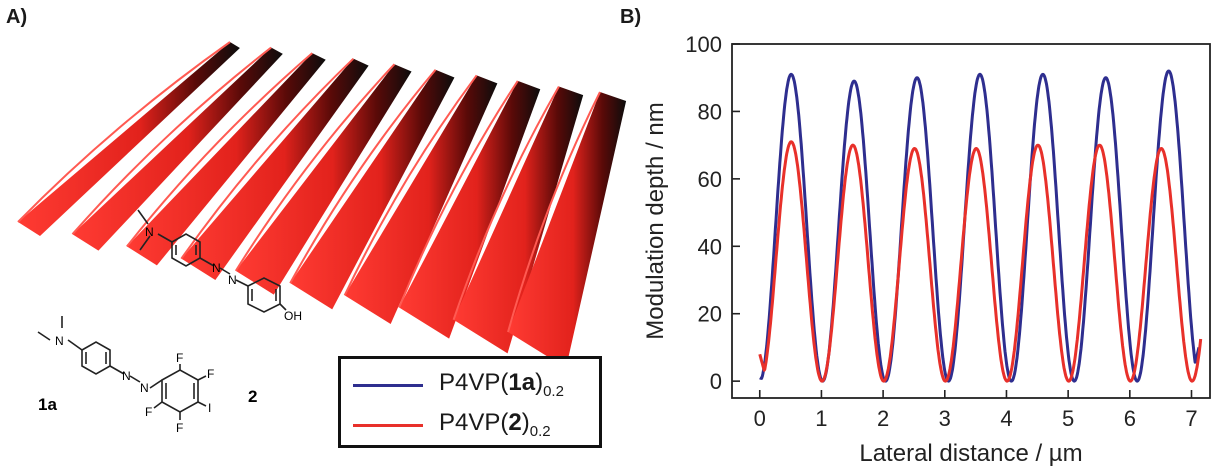  I want to click on 1a-azo-n2: N, so click(144, 388).